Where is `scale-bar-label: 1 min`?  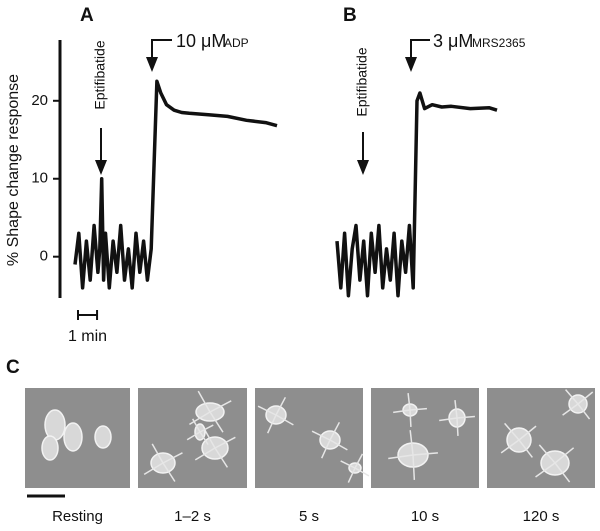 scale-bar-label: 1 min is located at coordinates (87, 336).